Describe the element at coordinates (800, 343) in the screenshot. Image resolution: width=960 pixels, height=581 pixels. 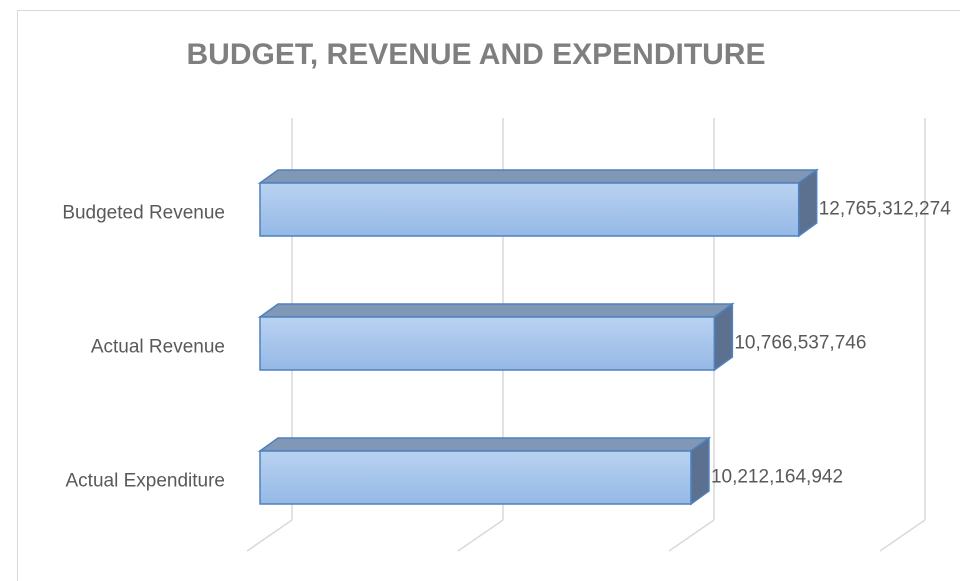
I see `data-label: 10,766,537,746` at that location.